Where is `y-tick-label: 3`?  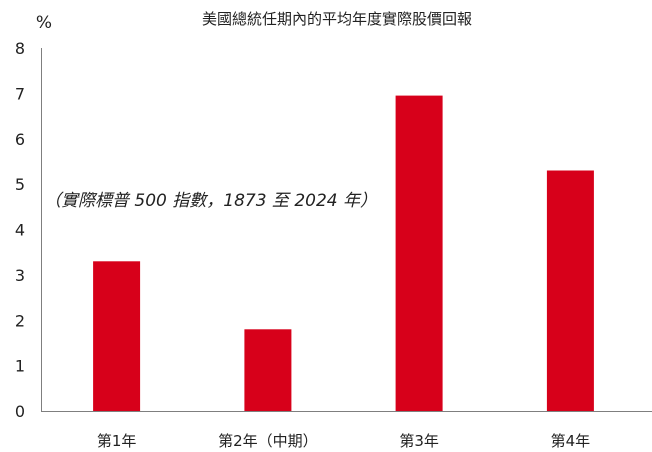 y-tick-label: 3 is located at coordinates (20, 275).